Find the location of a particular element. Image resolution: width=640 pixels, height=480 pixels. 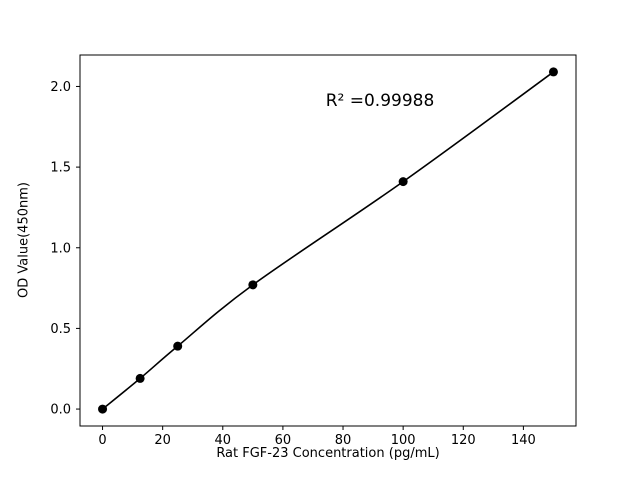

y-tick-label: 0.0 is located at coordinates (60, 410).